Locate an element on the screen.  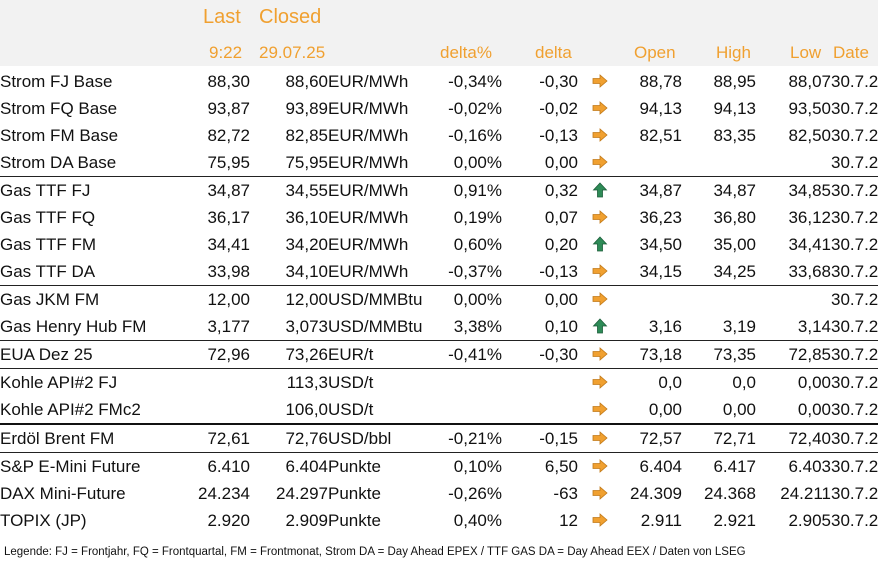
open-value: 0,0 is located at coordinates (652, 382).